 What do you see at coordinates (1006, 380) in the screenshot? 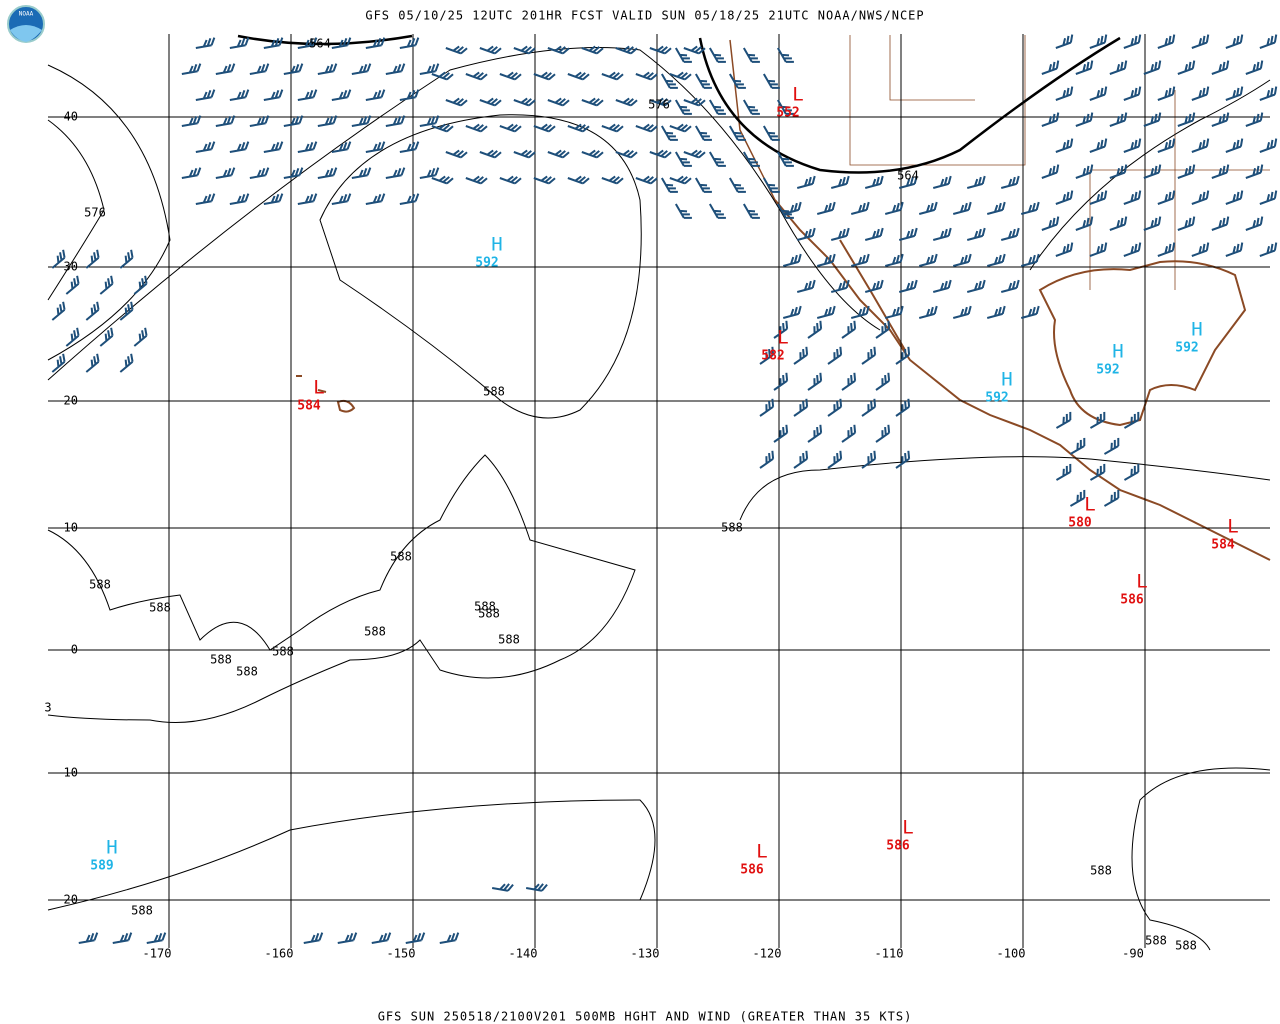
I see `system-letter: H` at bounding box center [1006, 380].